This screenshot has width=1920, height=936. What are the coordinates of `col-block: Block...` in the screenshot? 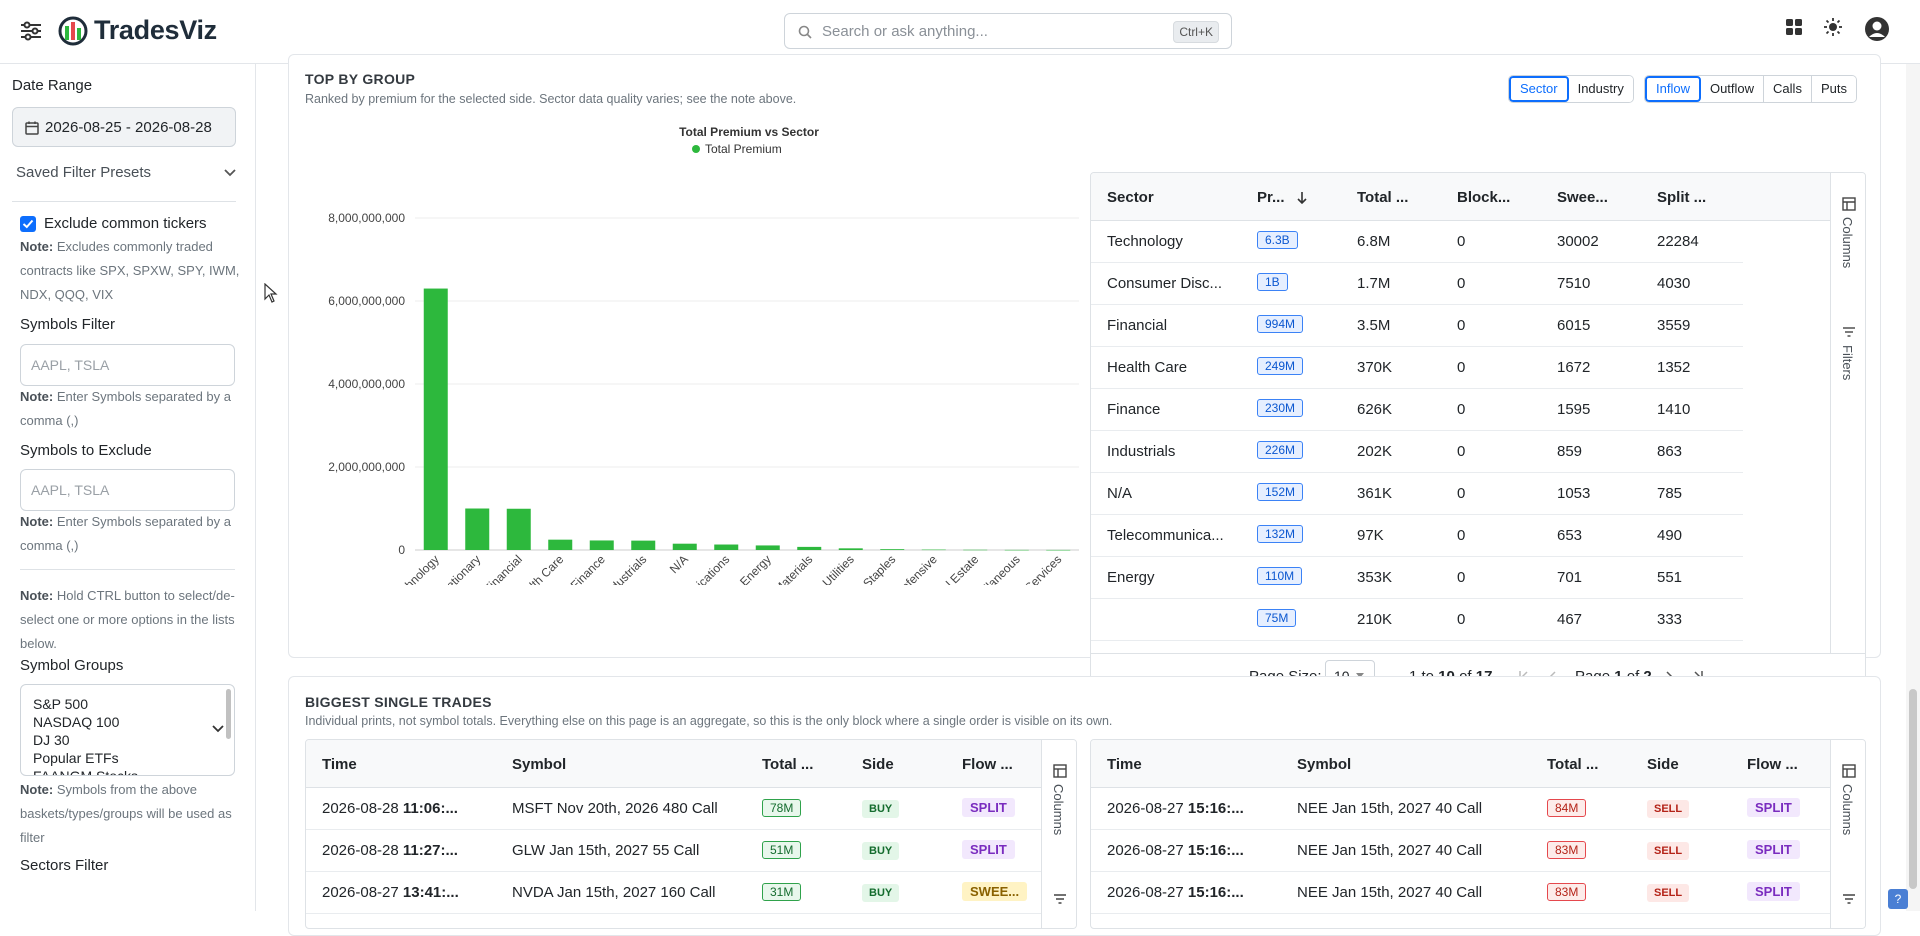 It's located at (1484, 197).